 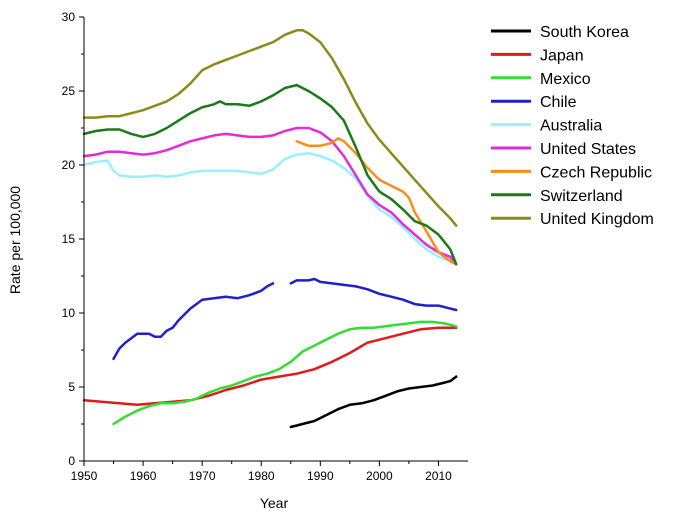 I want to click on series-line-australia, so click(x=270, y=208).